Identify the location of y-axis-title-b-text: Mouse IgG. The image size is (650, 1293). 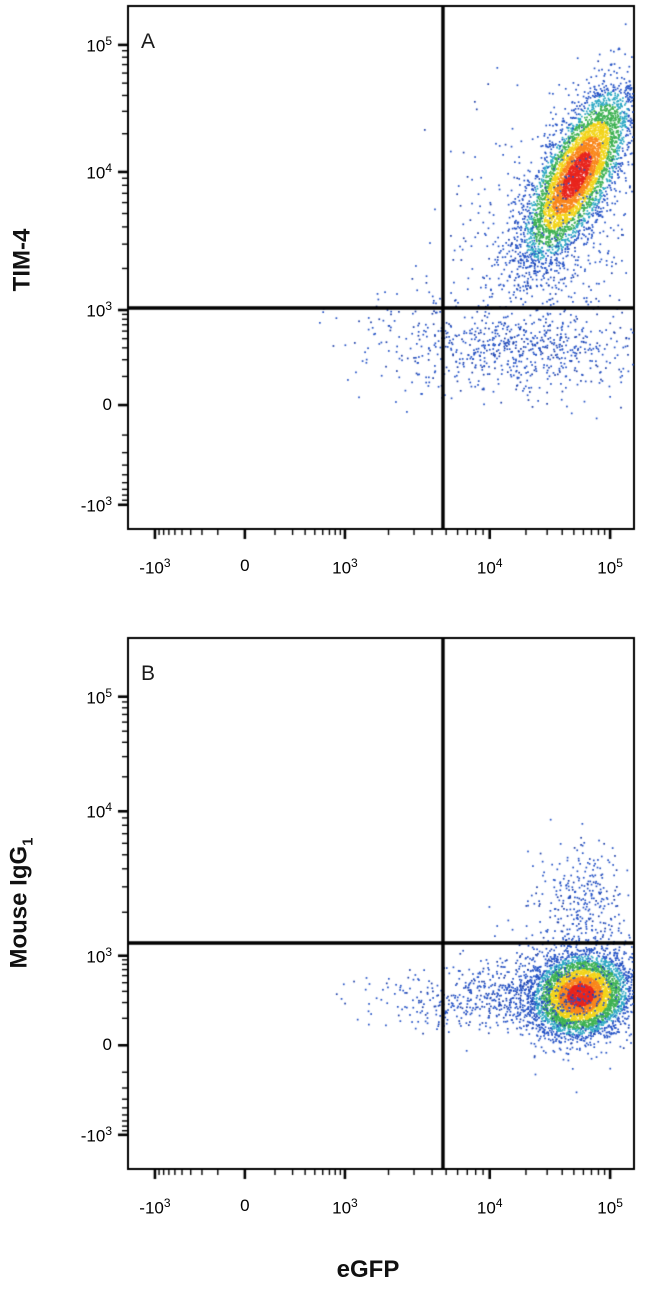
(19, 907).